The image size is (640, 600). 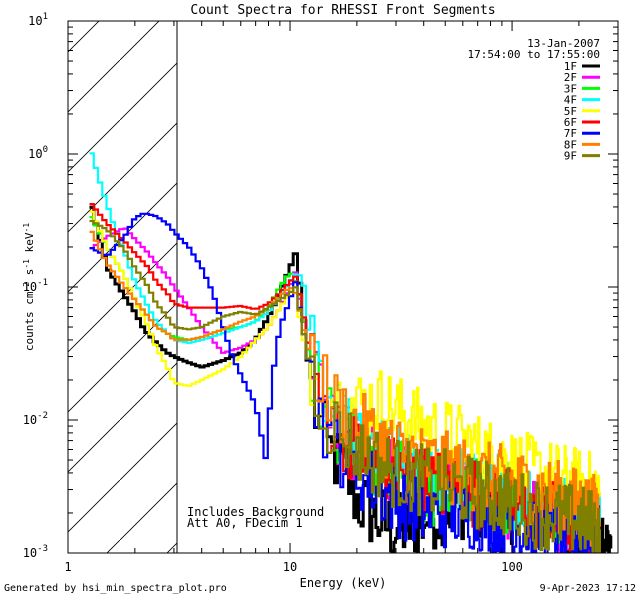 I want to click on annotation-background: Includes Background, so click(x=255, y=512).